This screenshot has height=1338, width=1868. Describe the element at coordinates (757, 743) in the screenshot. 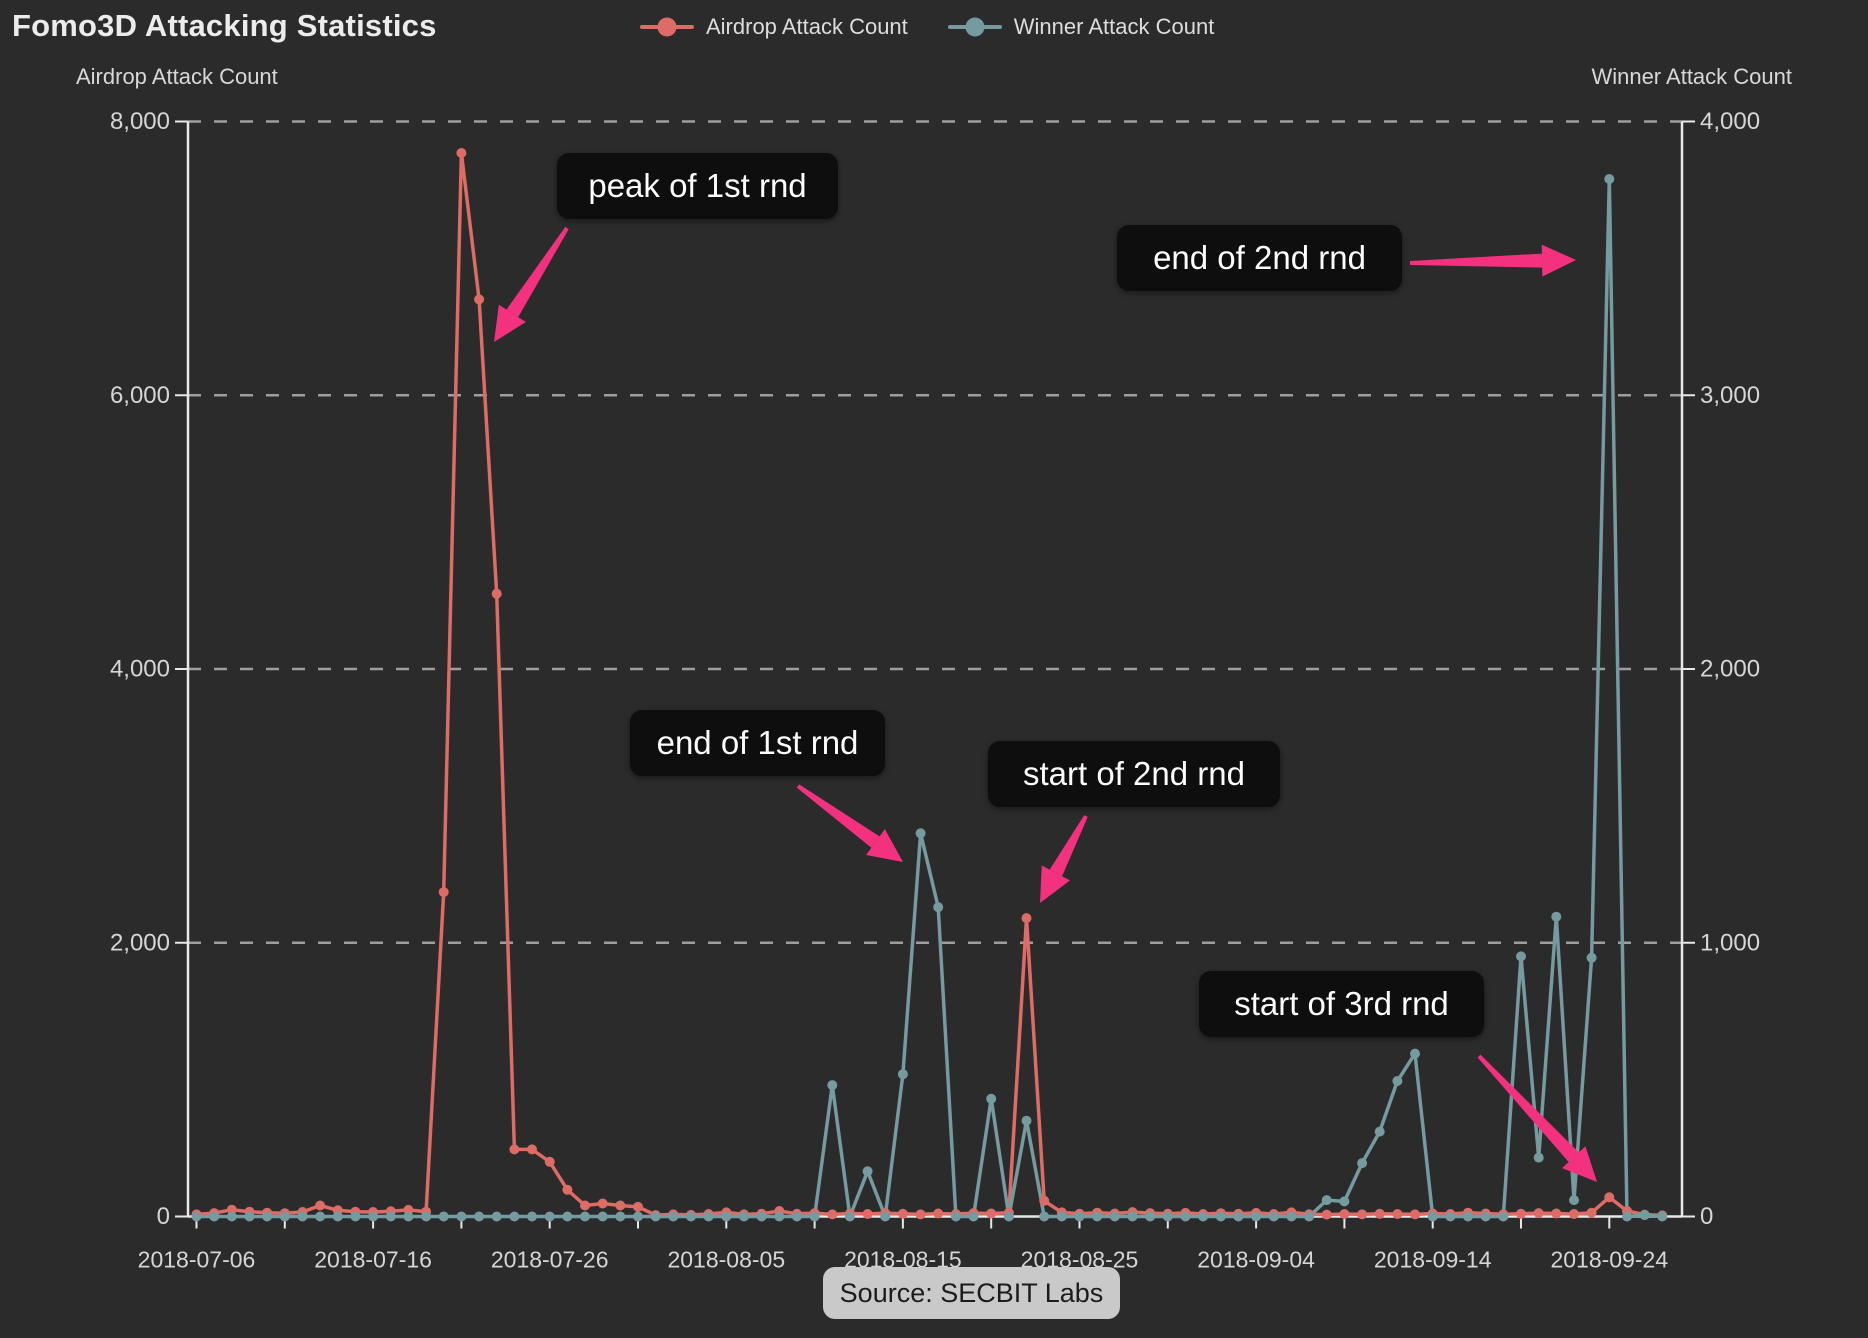

I see `annotation-end-of-1st-rnd: end of 1st rnd` at that location.